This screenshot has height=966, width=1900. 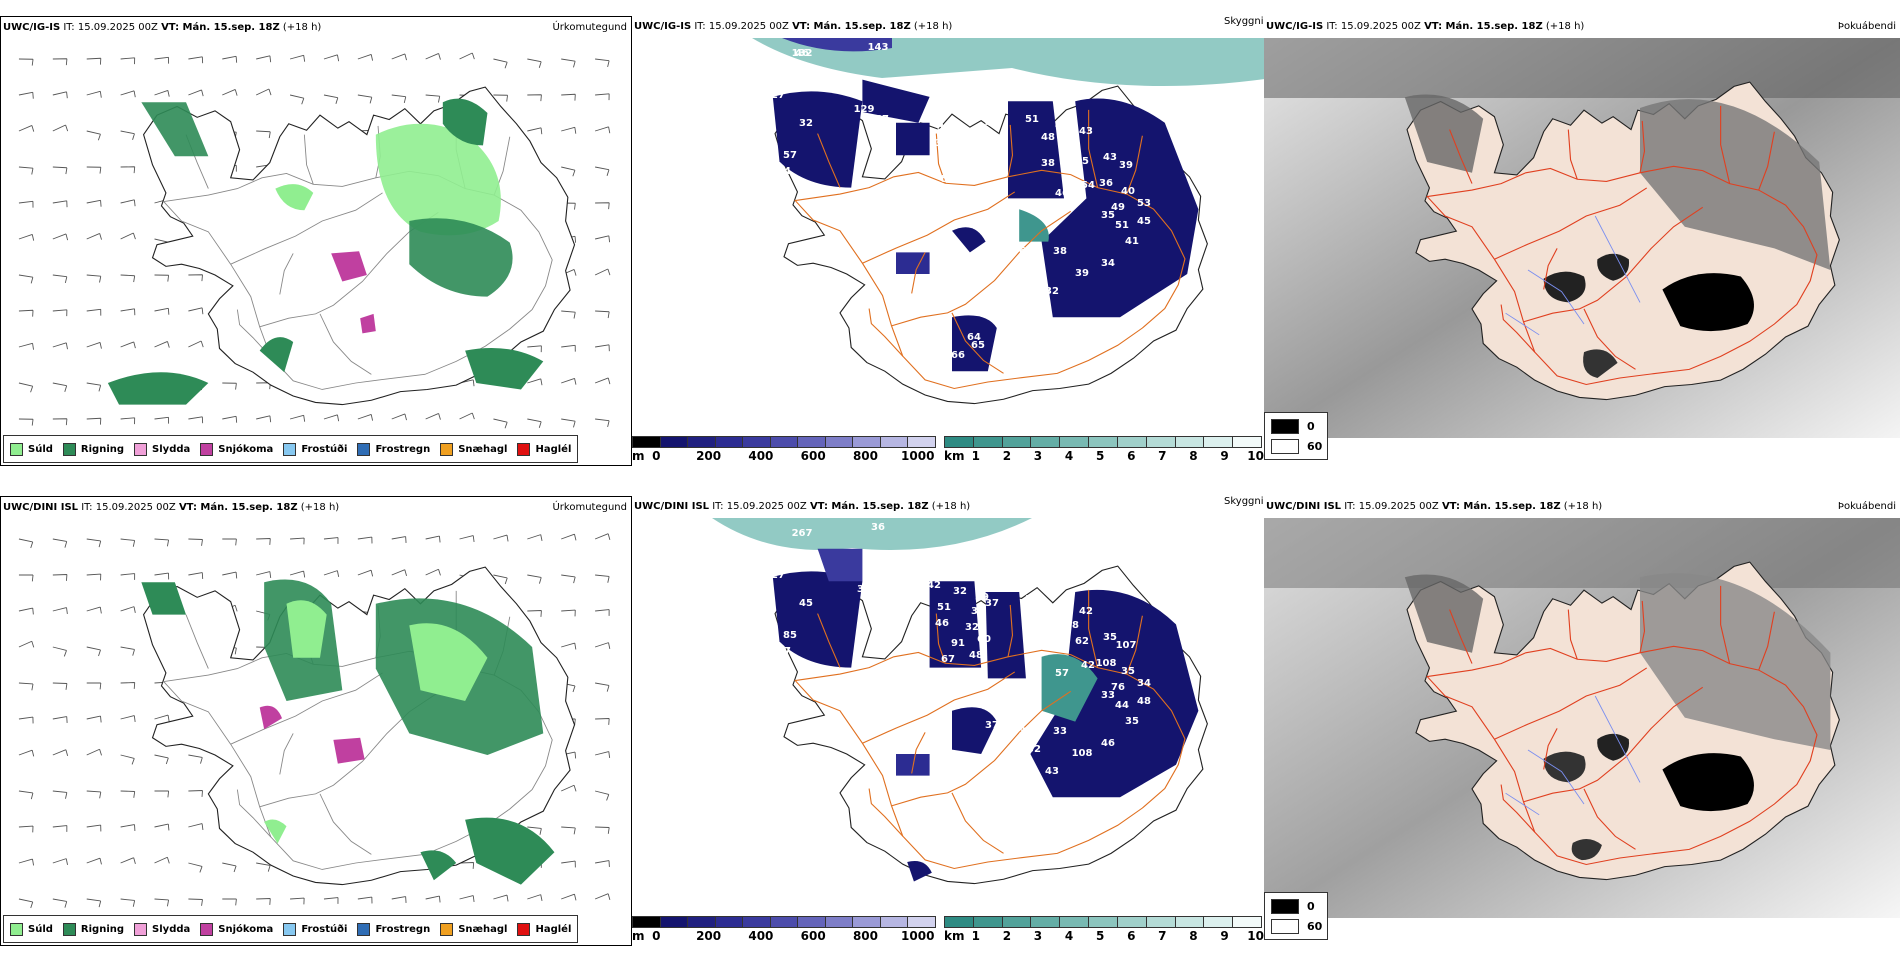 What do you see at coordinates (1162, 936) in the screenshot?
I see `colorbar-tick: 7` at bounding box center [1162, 936].